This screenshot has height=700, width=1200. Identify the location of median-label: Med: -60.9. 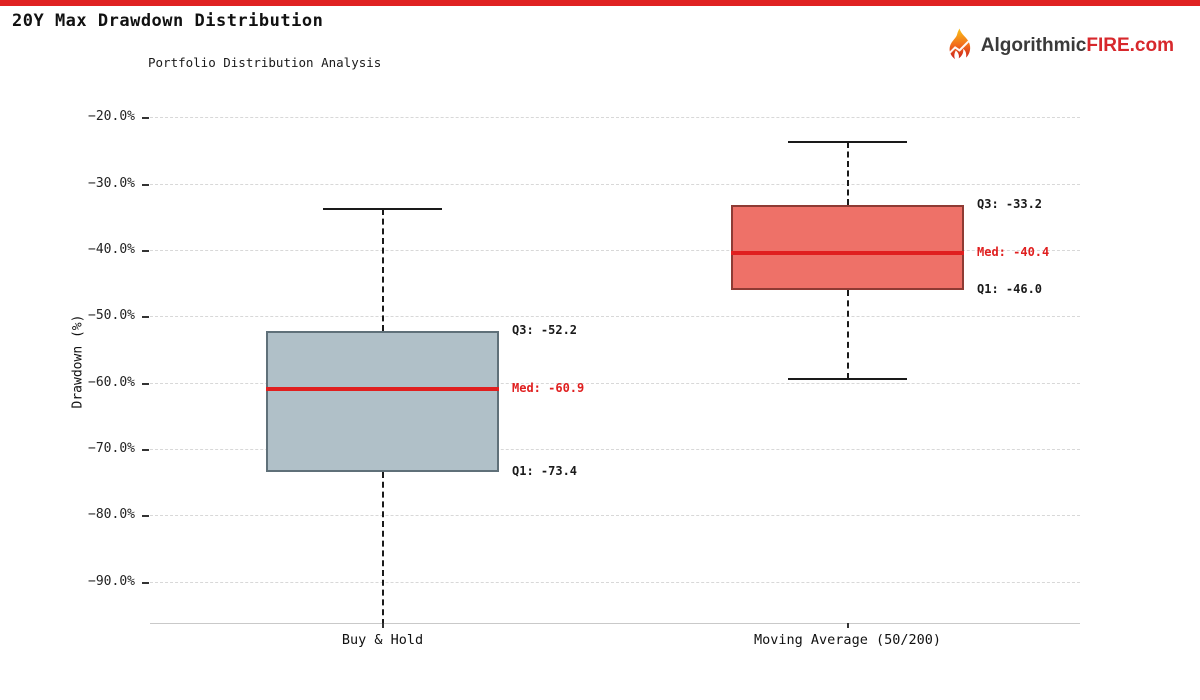
(548, 387).